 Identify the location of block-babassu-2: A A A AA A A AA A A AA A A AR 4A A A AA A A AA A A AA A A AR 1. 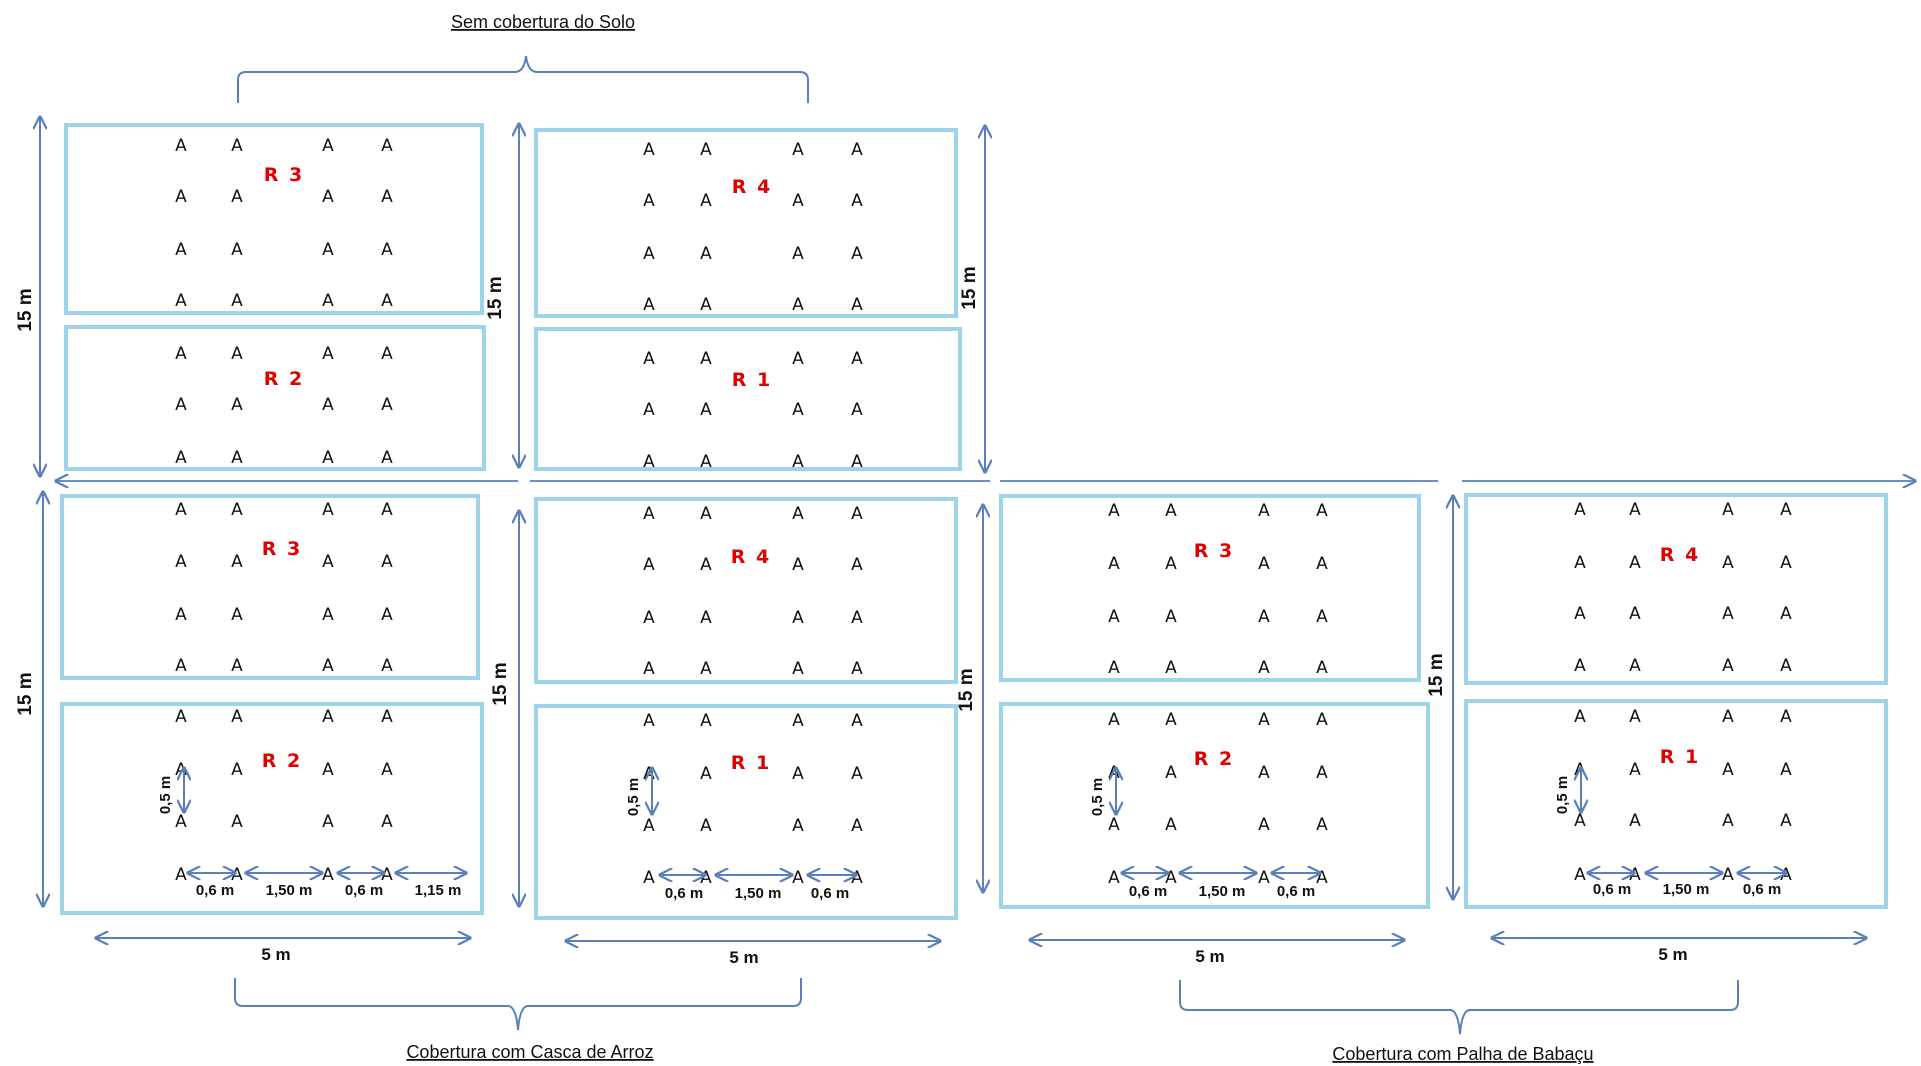
(1676, 701).